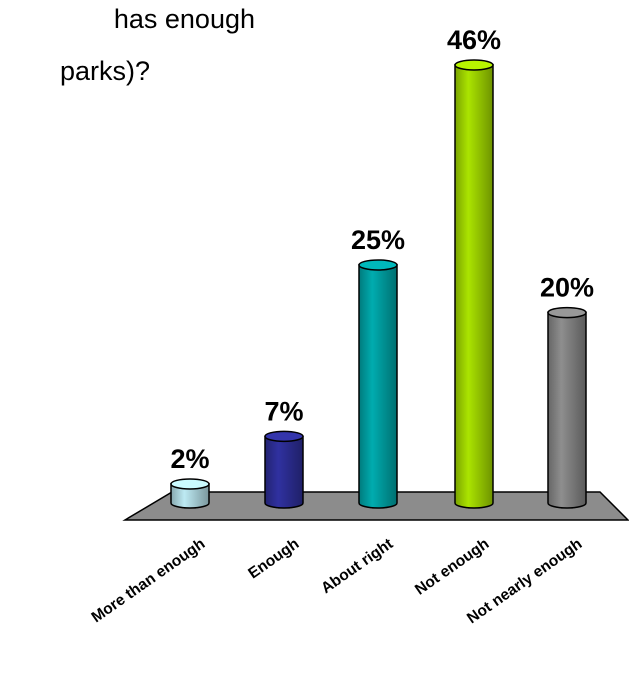  Describe the element at coordinates (184, 19) in the screenshot. I see `chart-title-line-1: has enough` at that location.